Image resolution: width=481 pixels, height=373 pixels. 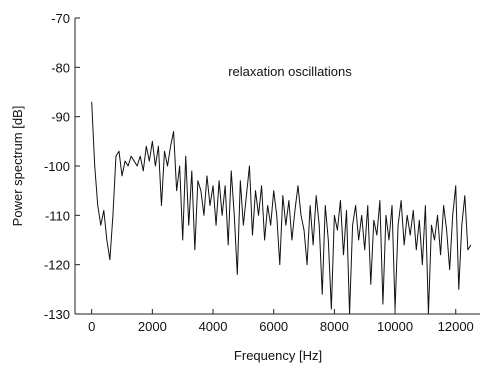 What do you see at coordinates (152, 326) in the screenshot?
I see `x-tick-label: 2000` at bounding box center [152, 326].